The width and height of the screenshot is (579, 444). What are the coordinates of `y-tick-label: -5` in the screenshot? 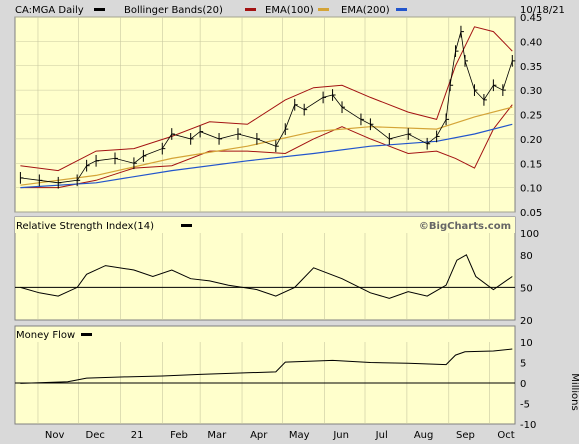 It's located at (525, 405).